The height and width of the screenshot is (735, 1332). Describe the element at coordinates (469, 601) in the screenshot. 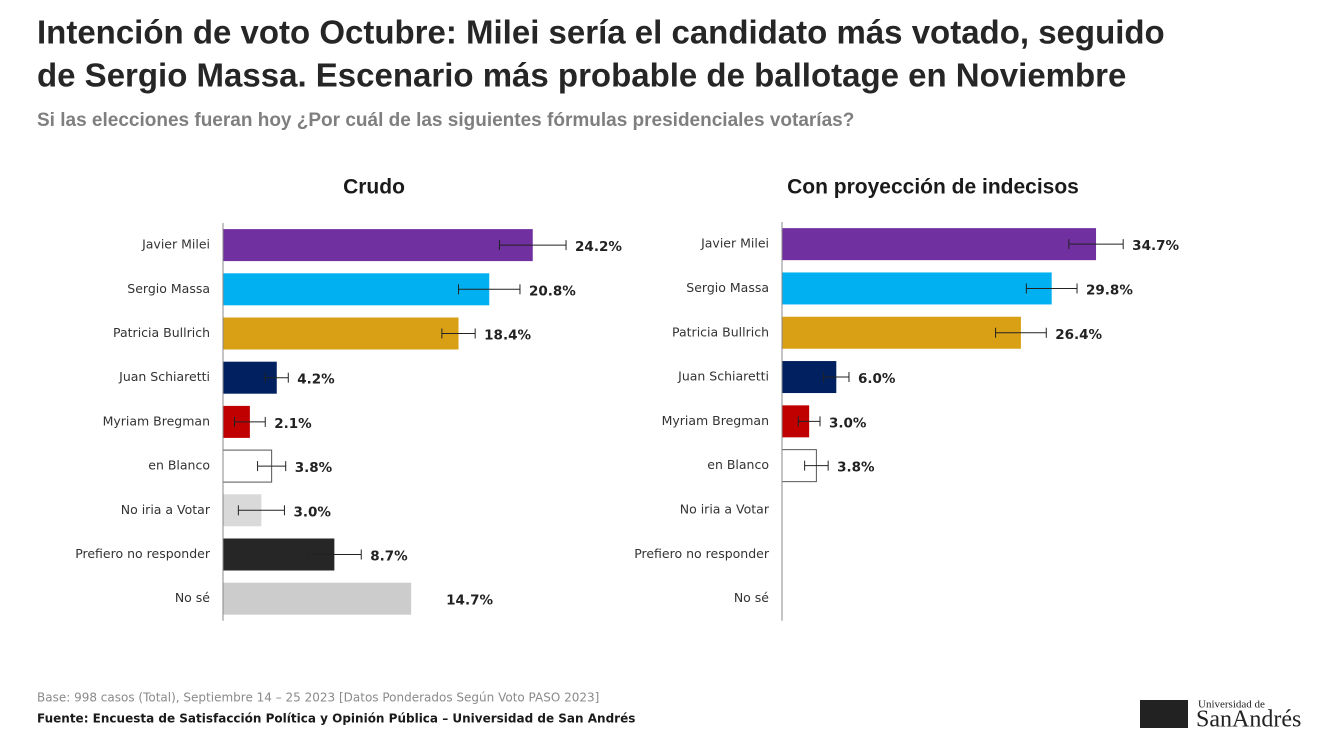

I see `value-label: 14.7%` at that location.